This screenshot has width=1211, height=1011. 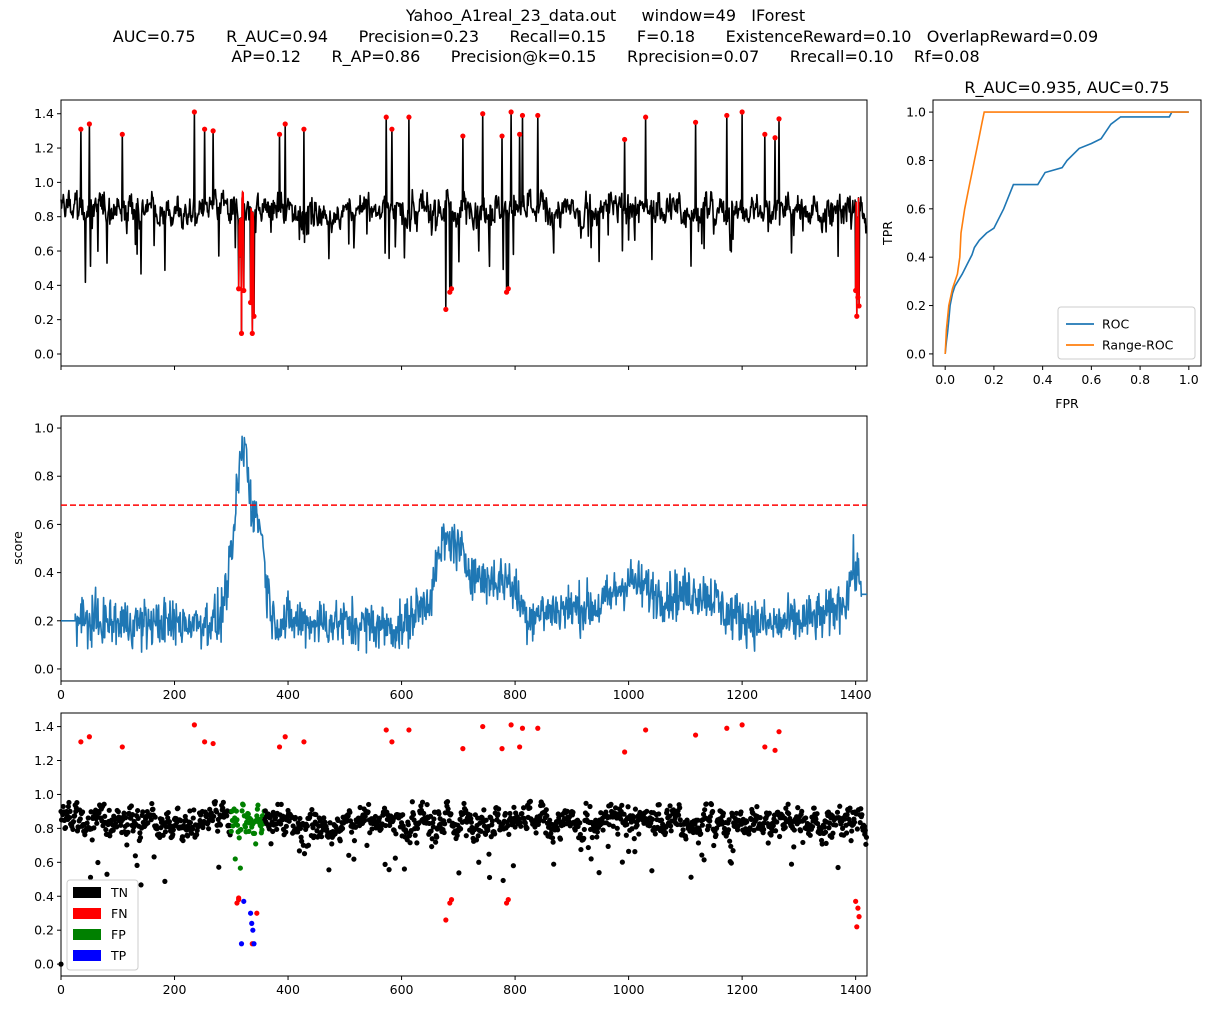 What do you see at coordinates (175, 989) in the screenshot?
I see `class-xtick-label: 200` at bounding box center [175, 989].